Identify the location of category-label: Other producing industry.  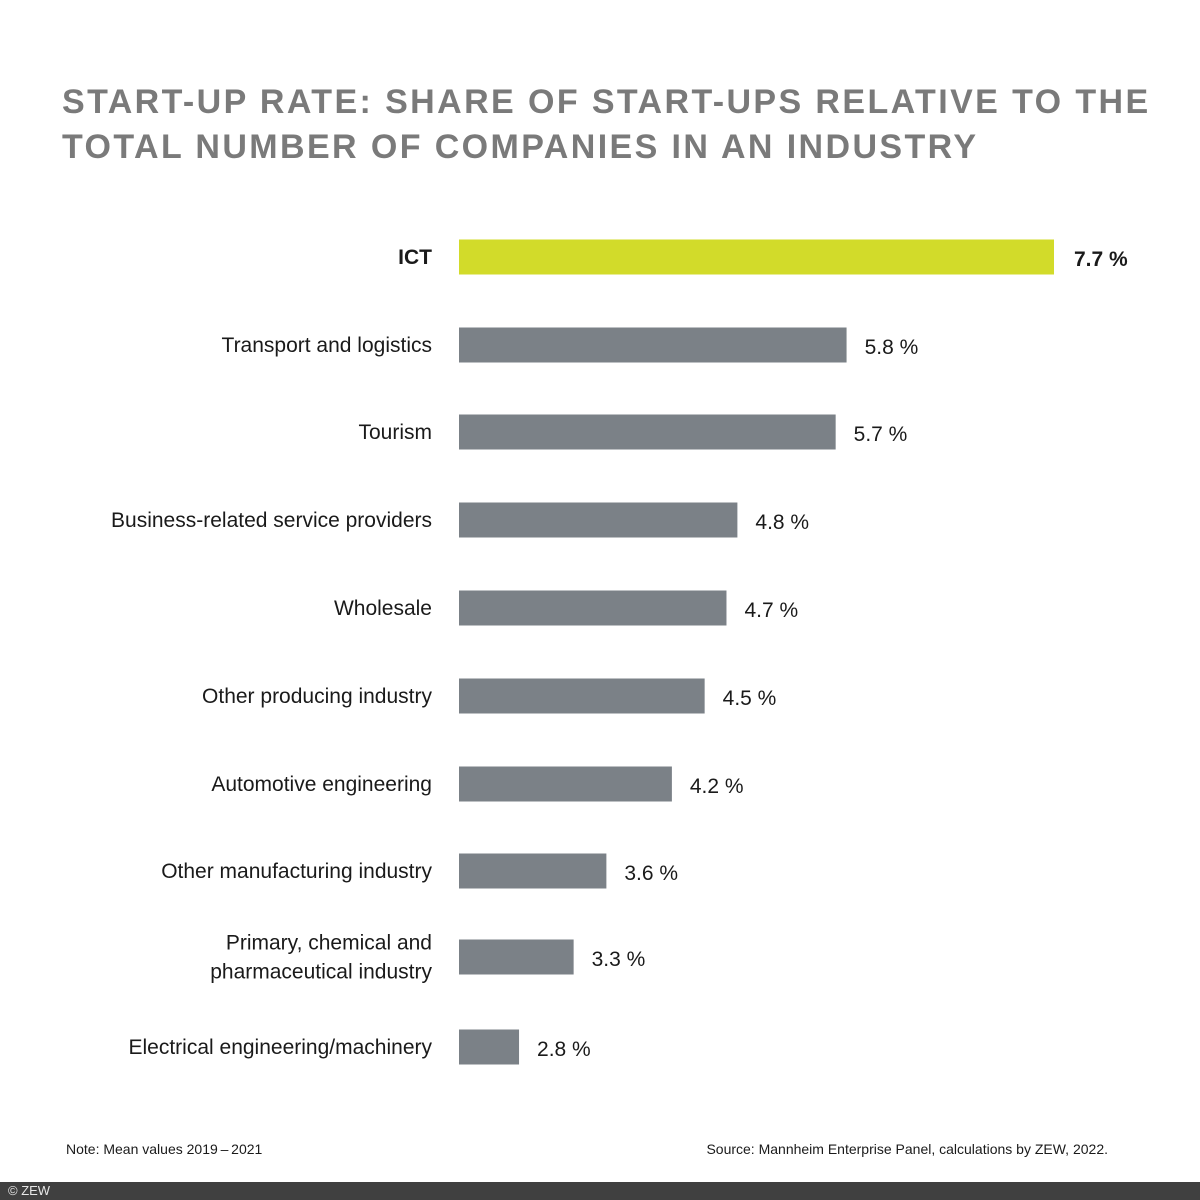
(317, 696).